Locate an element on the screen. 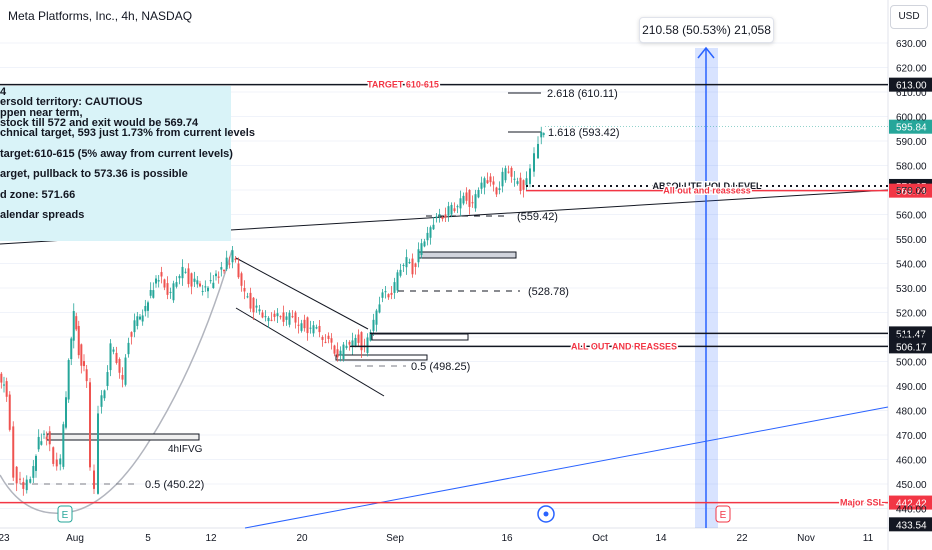  y-tick-label: 490.00 is located at coordinates (911, 387).